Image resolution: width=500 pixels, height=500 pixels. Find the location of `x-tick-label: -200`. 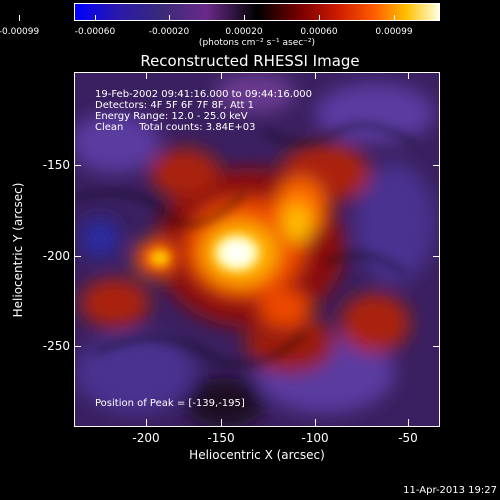

x-tick-label: -200 is located at coordinates (146, 438).